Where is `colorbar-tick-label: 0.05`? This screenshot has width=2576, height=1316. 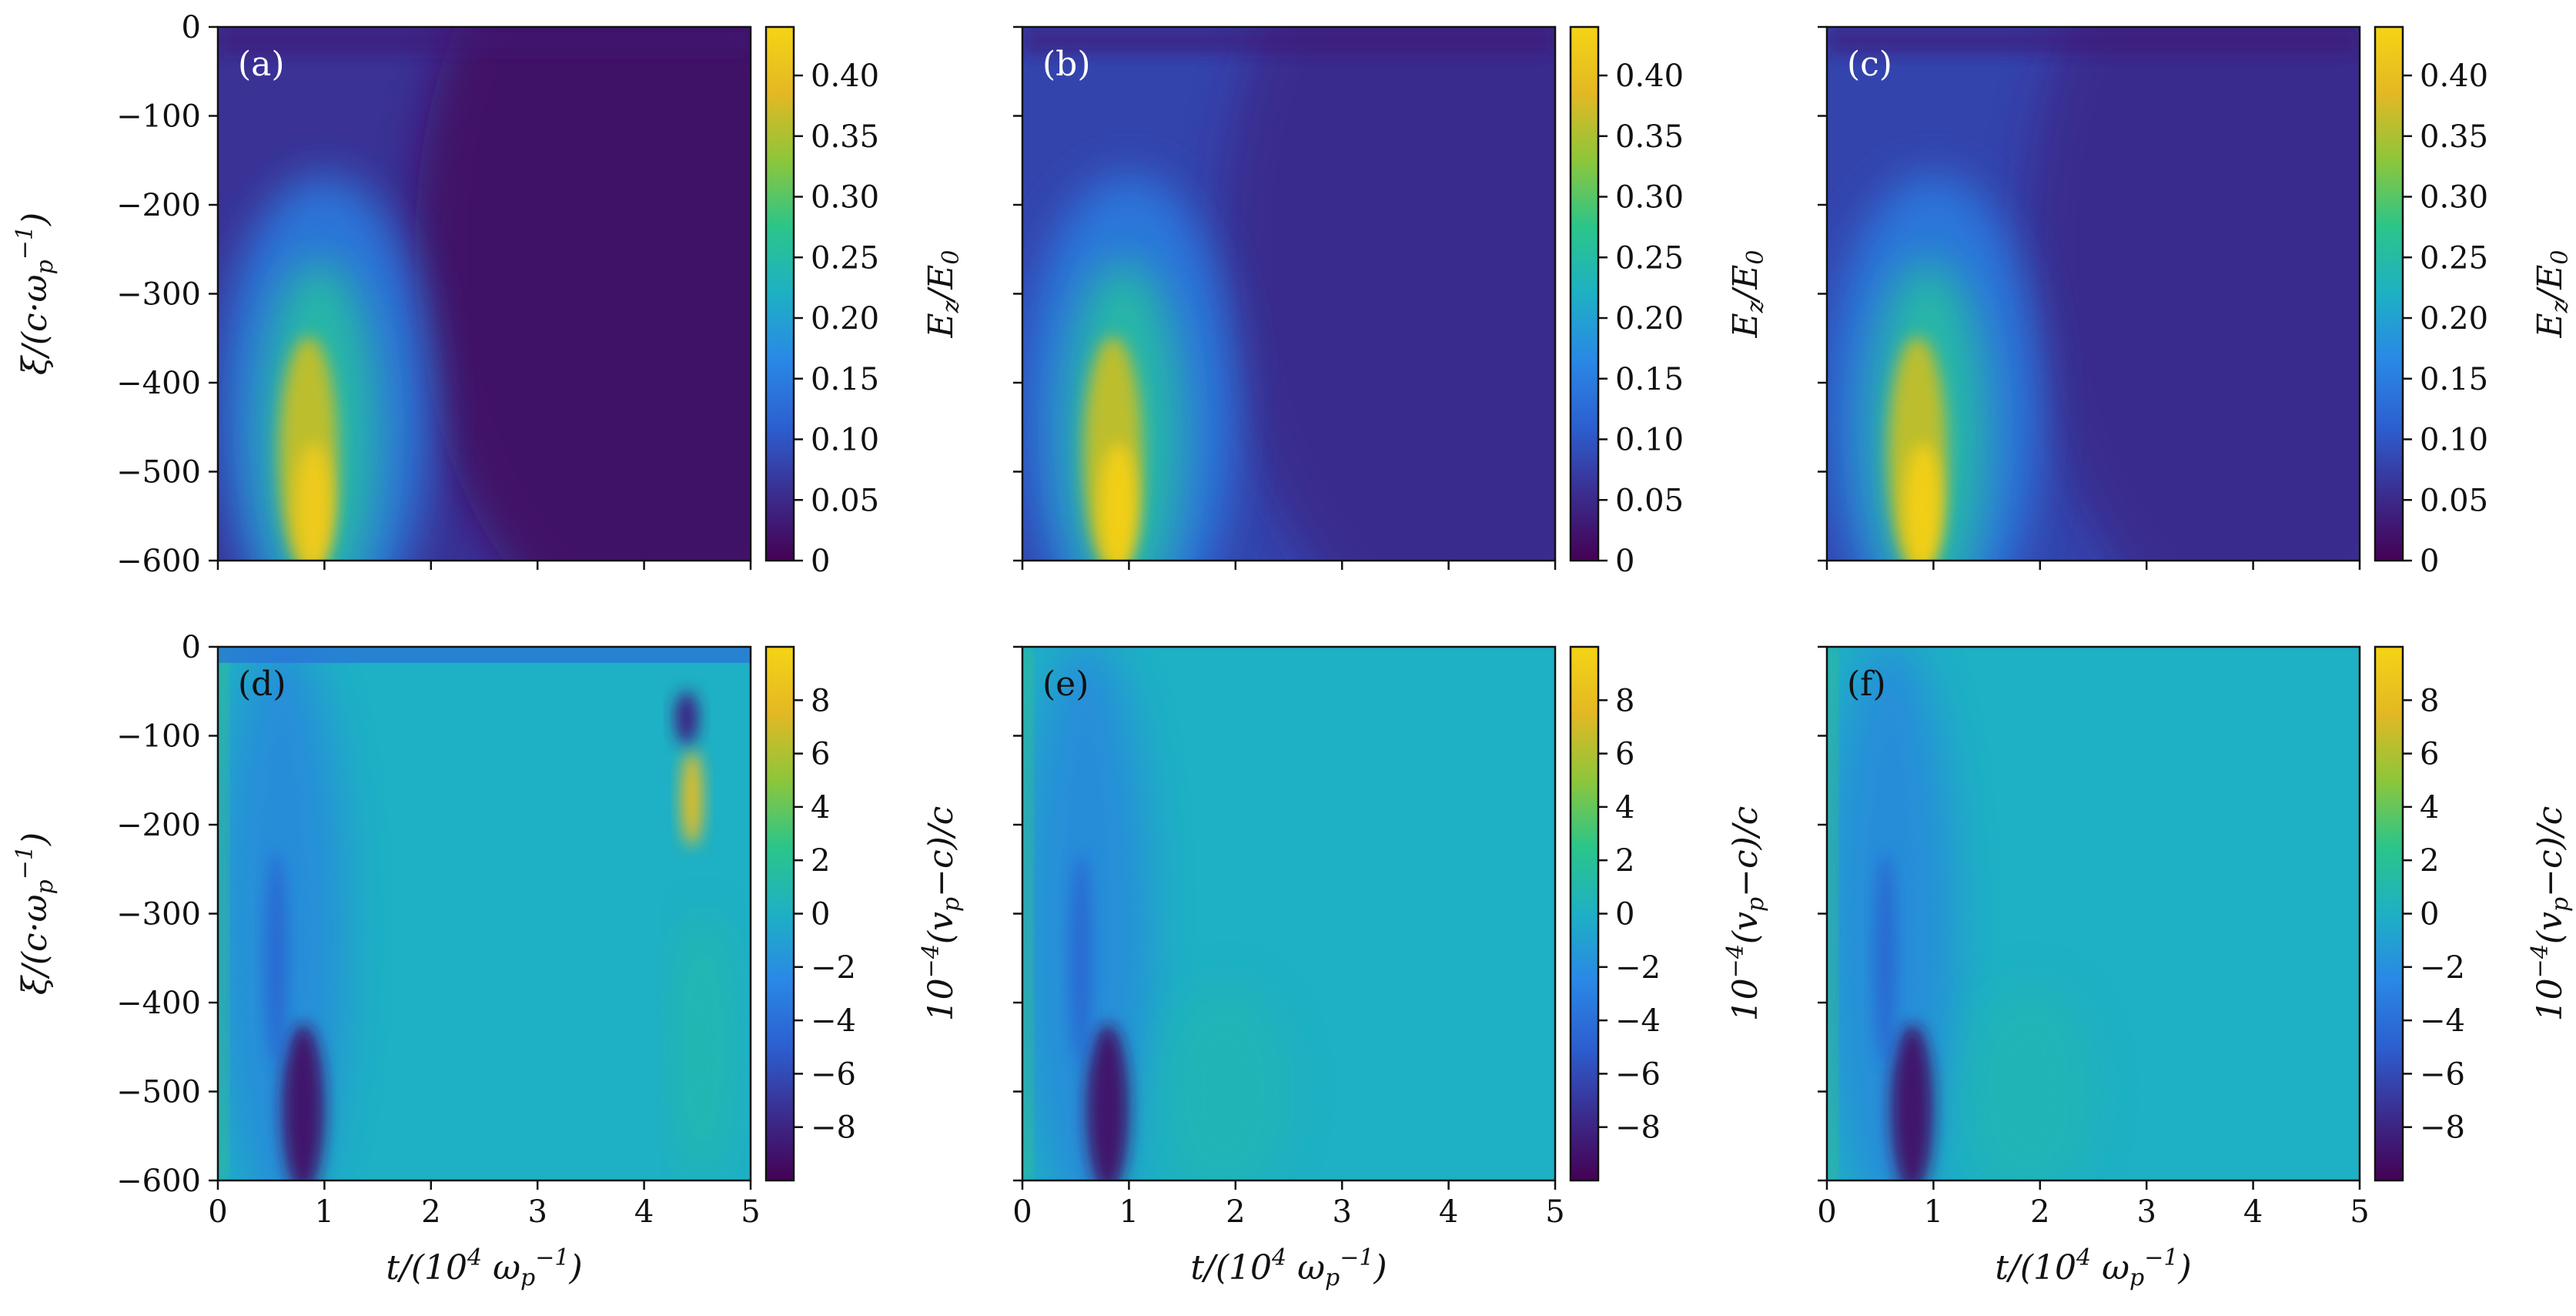
colorbar-tick-label: 0.05 is located at coordinates (845, 500).